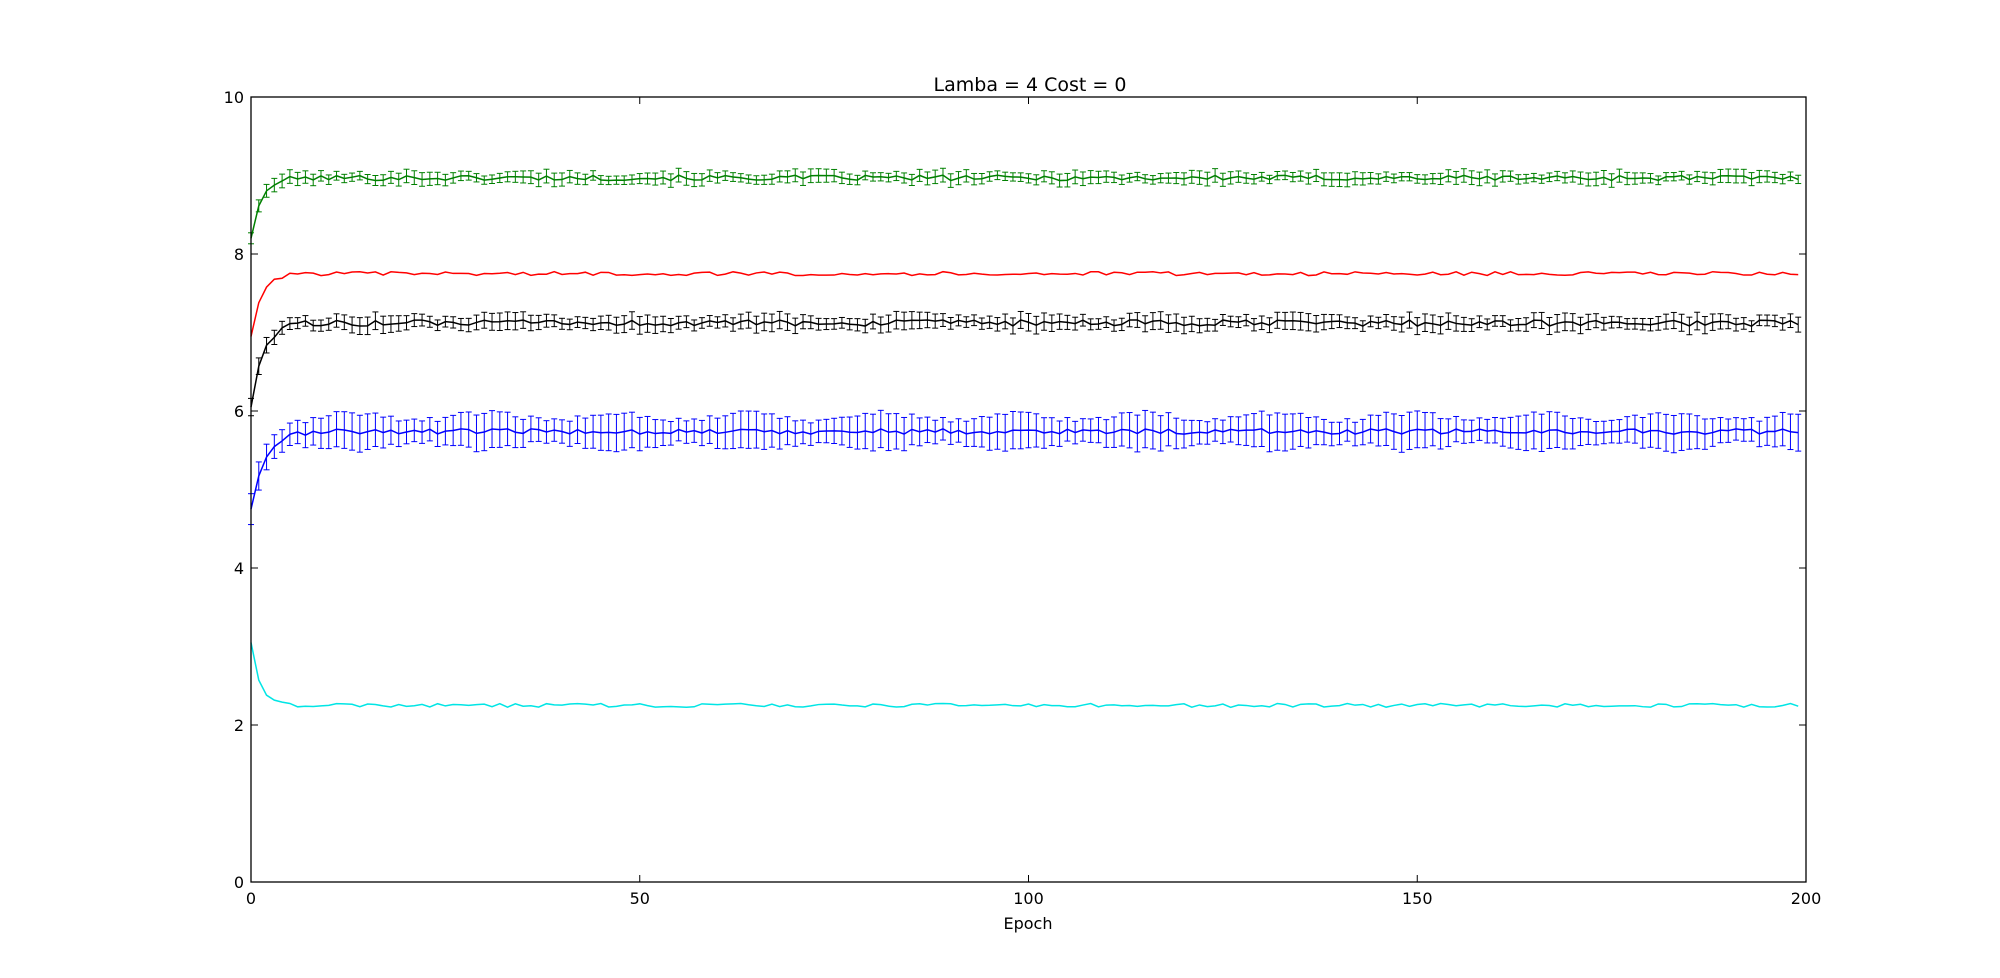 This screenshot has width=2000, height=978. I want to click on series-3-error-bars, so click(1025, 363).